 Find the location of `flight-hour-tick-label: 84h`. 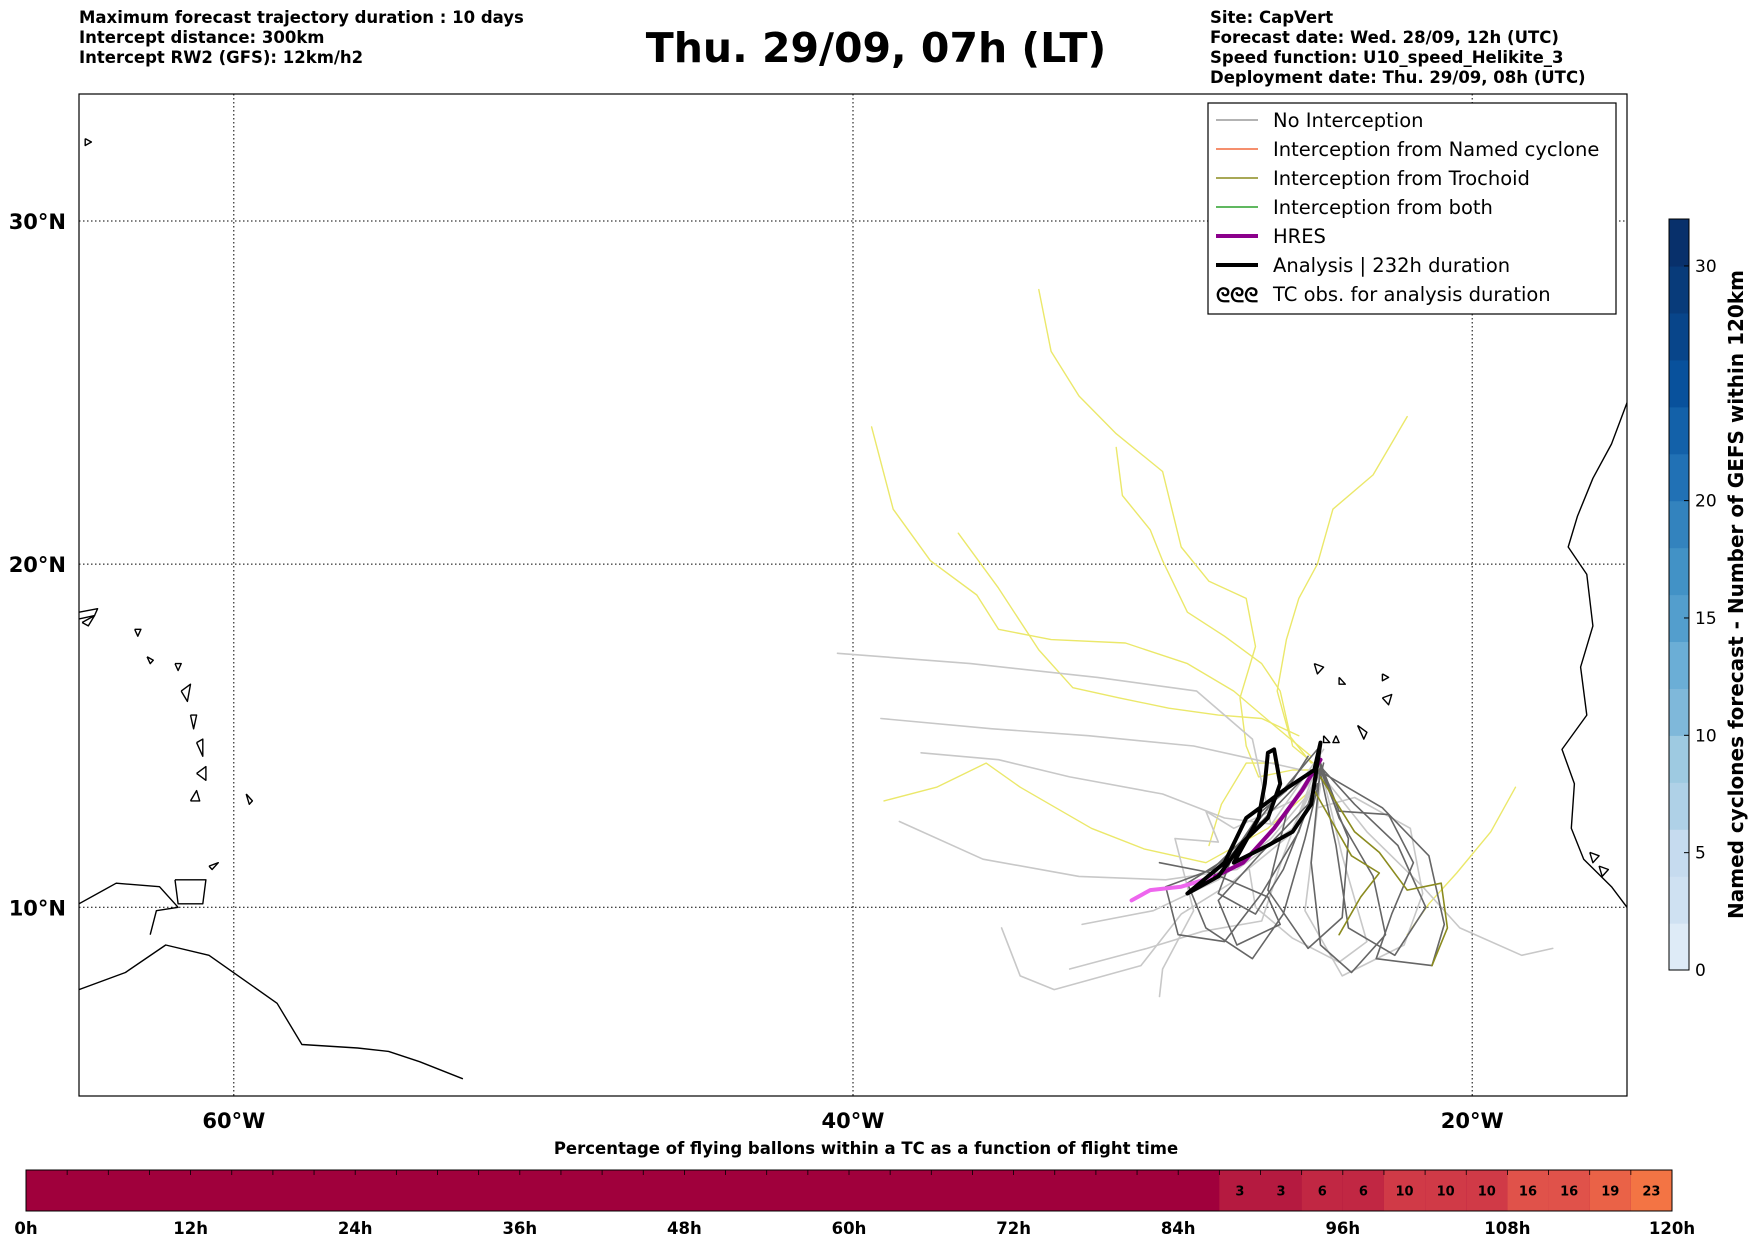

flight-hour-tick-label: 84h is located at coordinates (1178, 1228).